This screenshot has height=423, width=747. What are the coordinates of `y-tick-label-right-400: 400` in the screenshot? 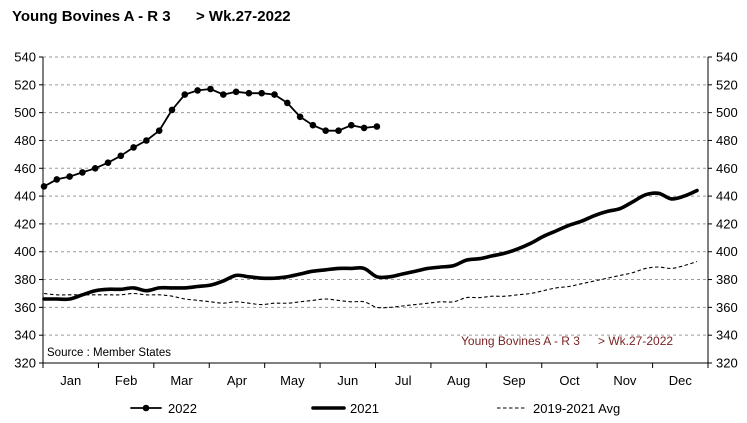 It's located at (727, 251).